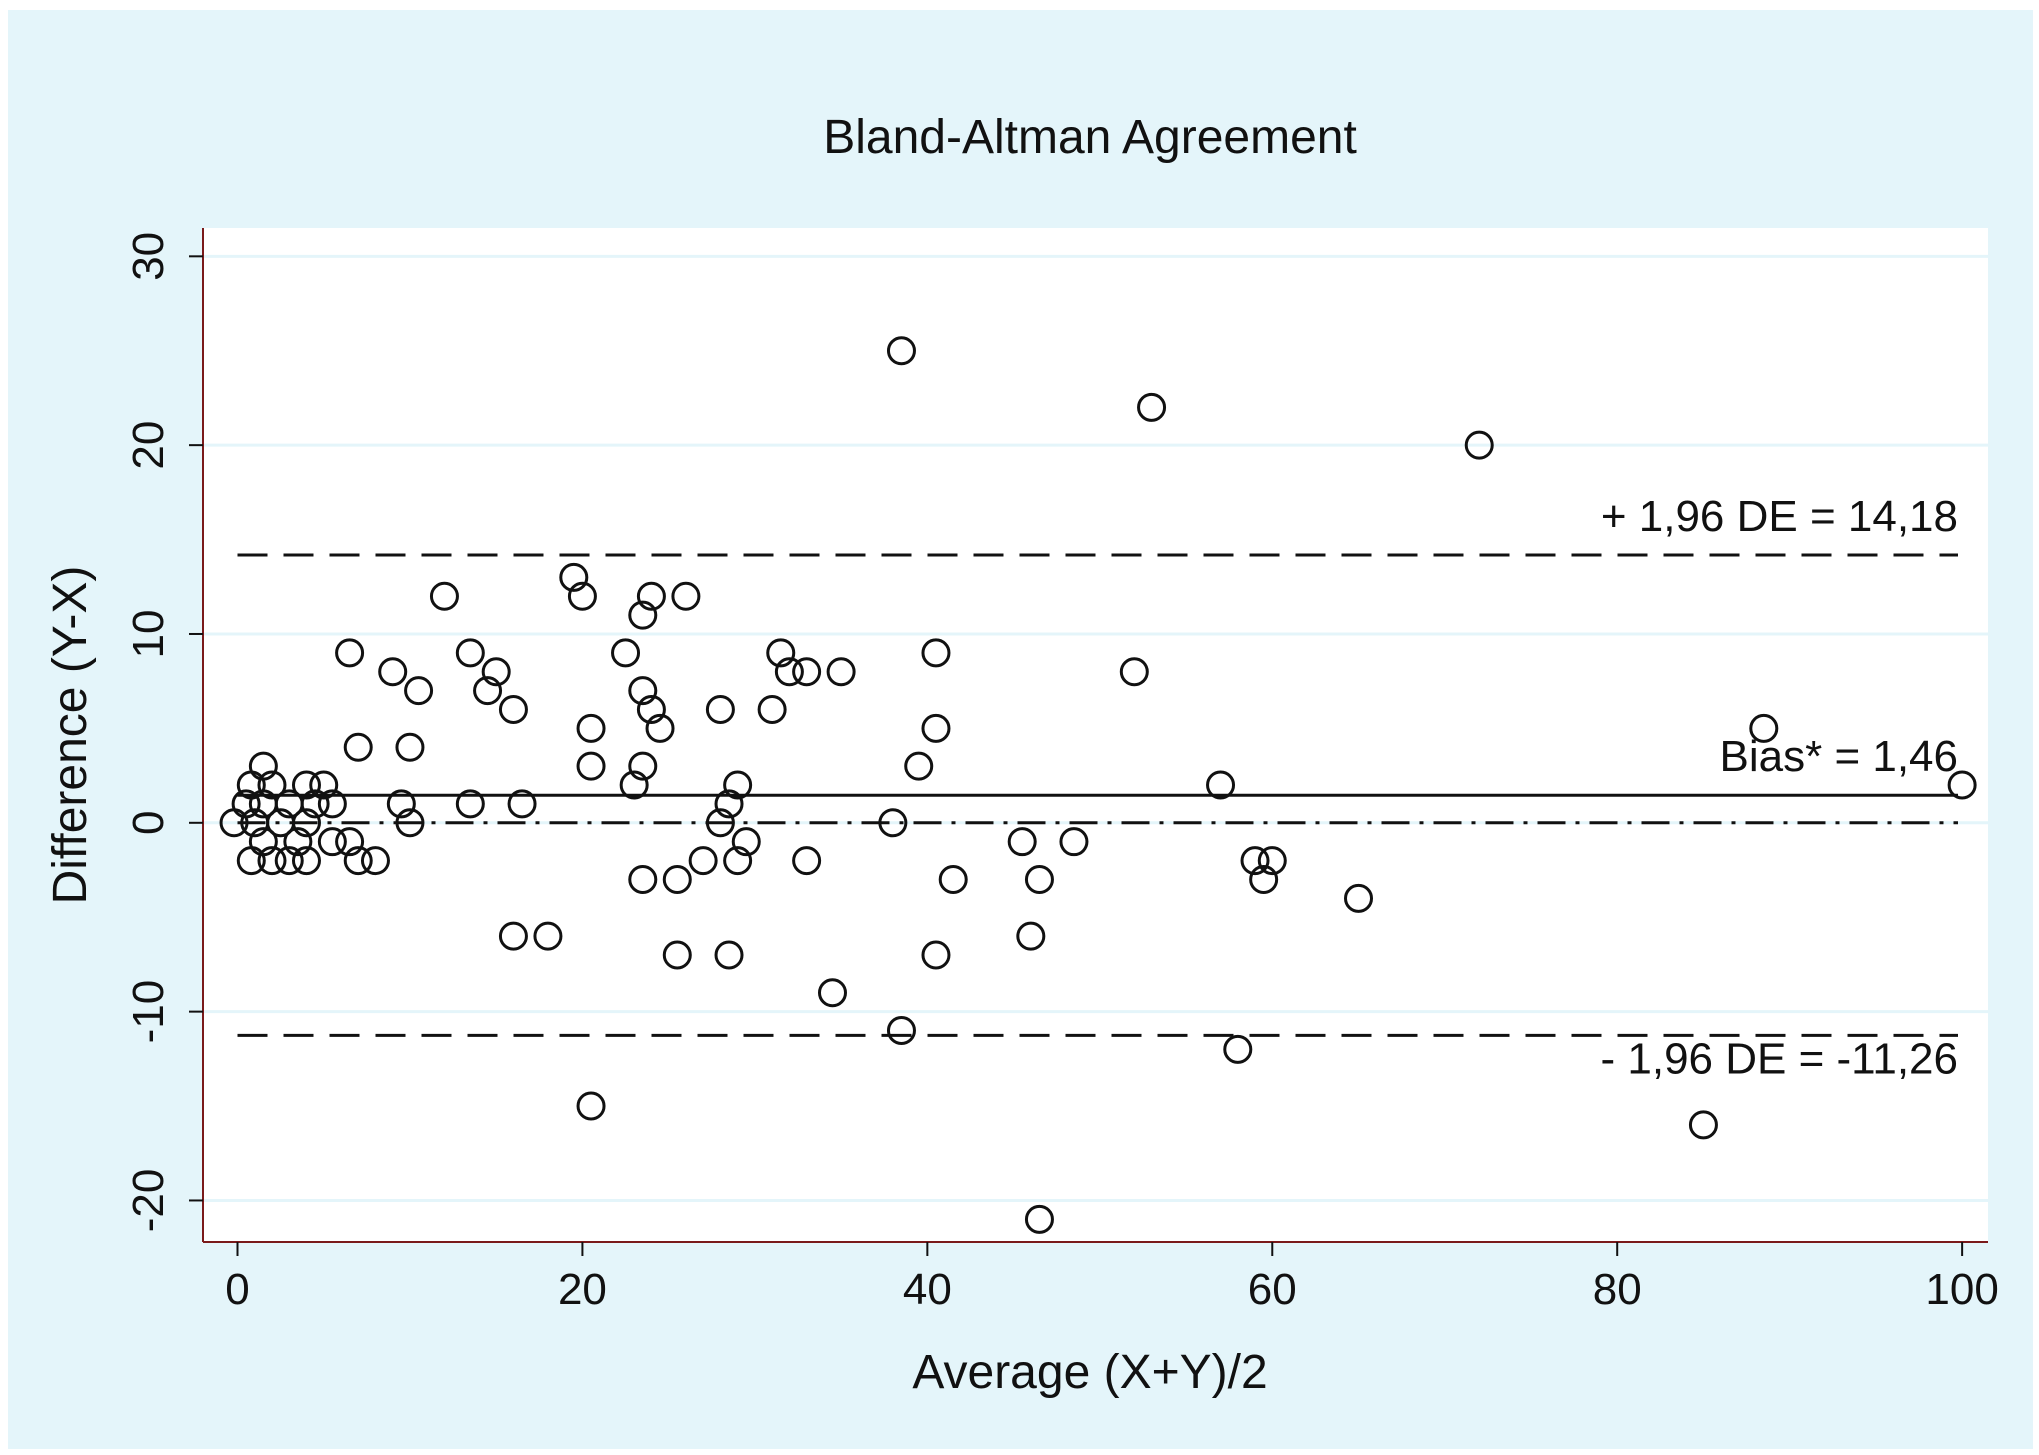  Describe the element at coordinates (148, 256) in the screenshot. I see `y-tick-label: 30` at that location.